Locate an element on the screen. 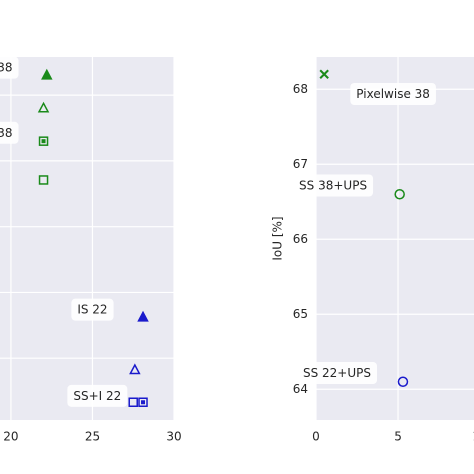 Image resolution: width=474 pixels, height=474 pixels. annotation: SS+I 22 is located at coordinates (97, 395).